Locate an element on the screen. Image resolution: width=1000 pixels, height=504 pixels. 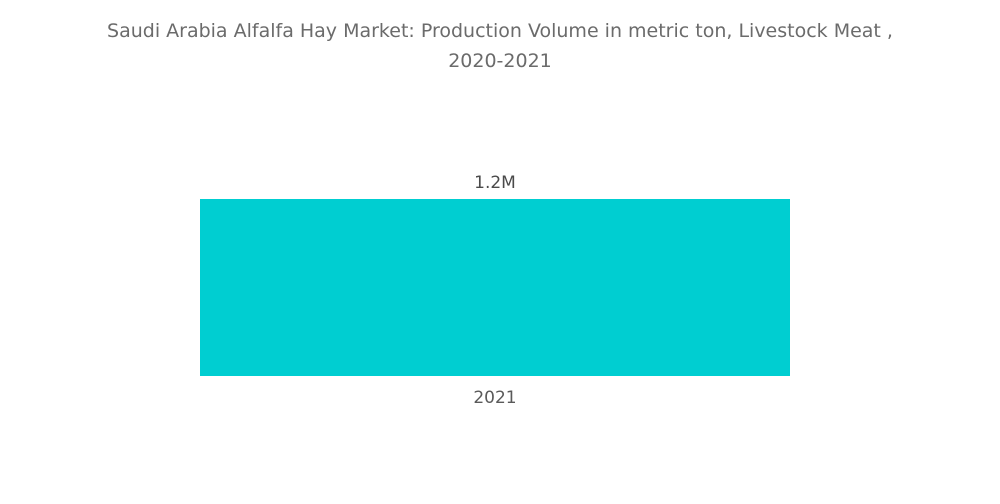
data-labels-group: 1.2M is located at coordinates (495, 183).